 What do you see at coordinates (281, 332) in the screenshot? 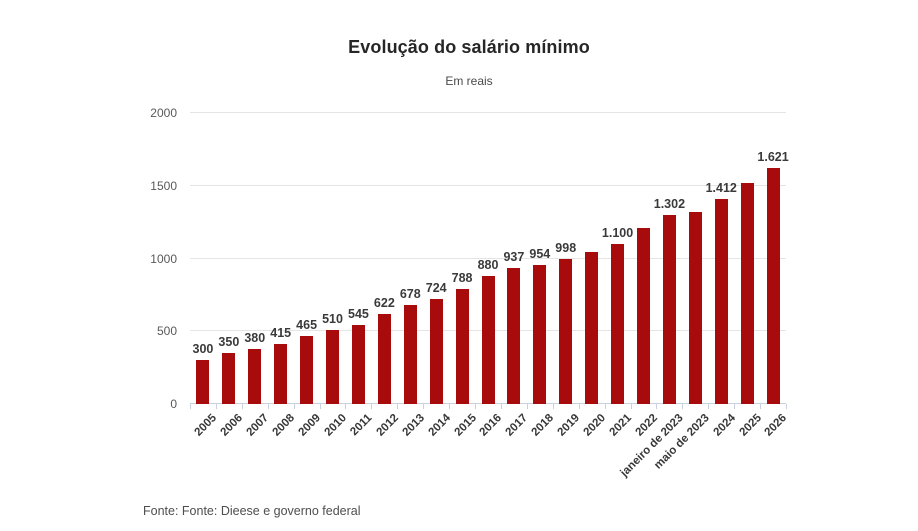
I see `bar-value-label: 415` at bounding box center [281, 332].